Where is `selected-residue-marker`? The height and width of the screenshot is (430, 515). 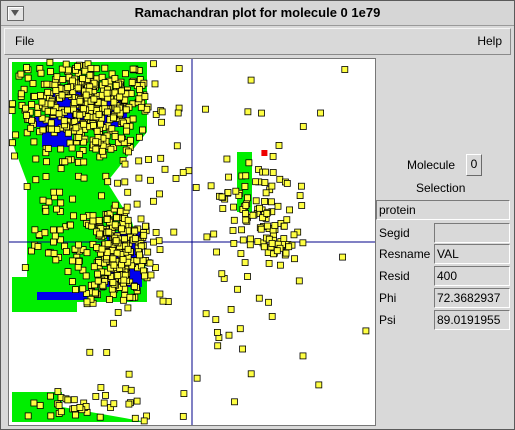
selected-residue-marker is located at coordinates (264, 153).